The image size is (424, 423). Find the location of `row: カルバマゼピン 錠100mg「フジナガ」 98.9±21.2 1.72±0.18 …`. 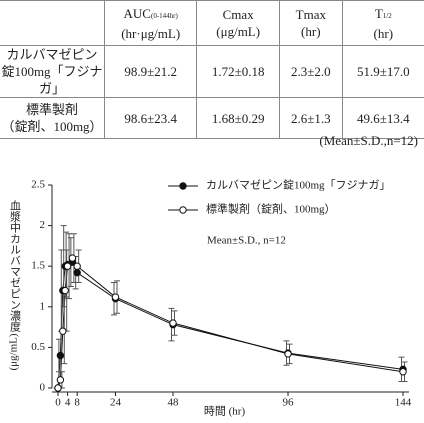

row: カルバマゼピン 錠100mg「フジナガ」 98.9±21.2 1.72±0.18 … is located at coordinates (212, 71).